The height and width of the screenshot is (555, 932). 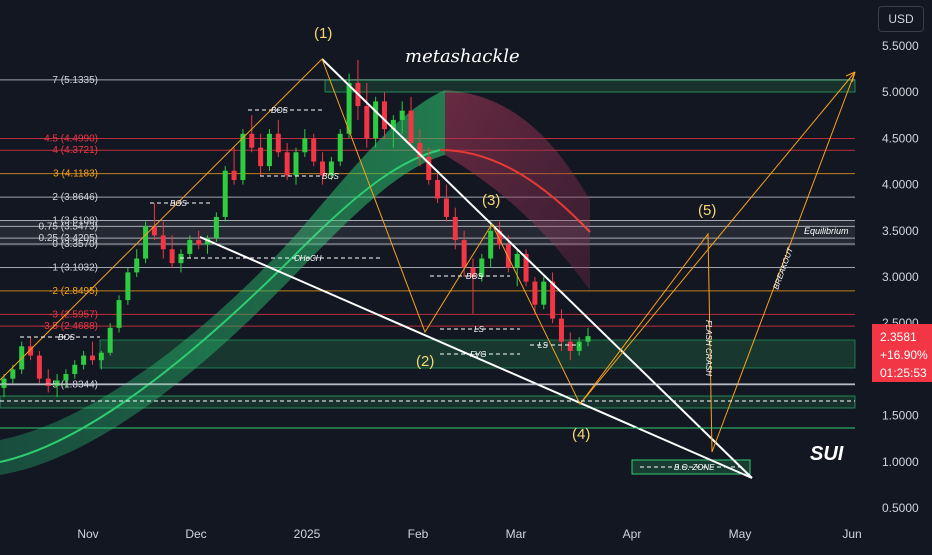 What do you see at coordinates (491, 200) in the screenshot?
I see `wave-3-label: (3)` at bounding box center [491, 200].